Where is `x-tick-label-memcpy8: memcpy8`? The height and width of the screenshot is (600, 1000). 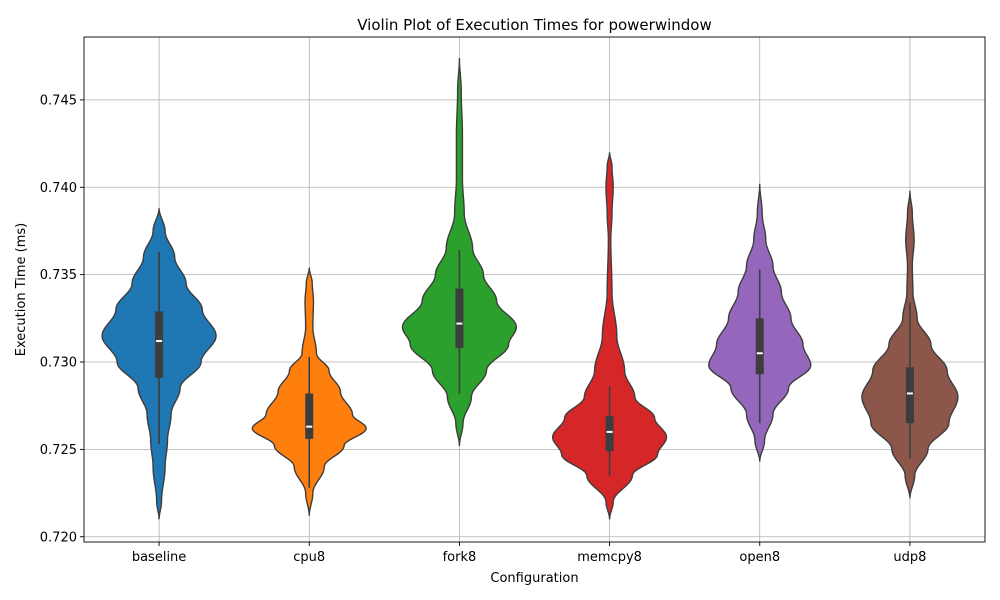
x-tick-label-memcpy8: memcpy8 is located at coordinates (609, 557).